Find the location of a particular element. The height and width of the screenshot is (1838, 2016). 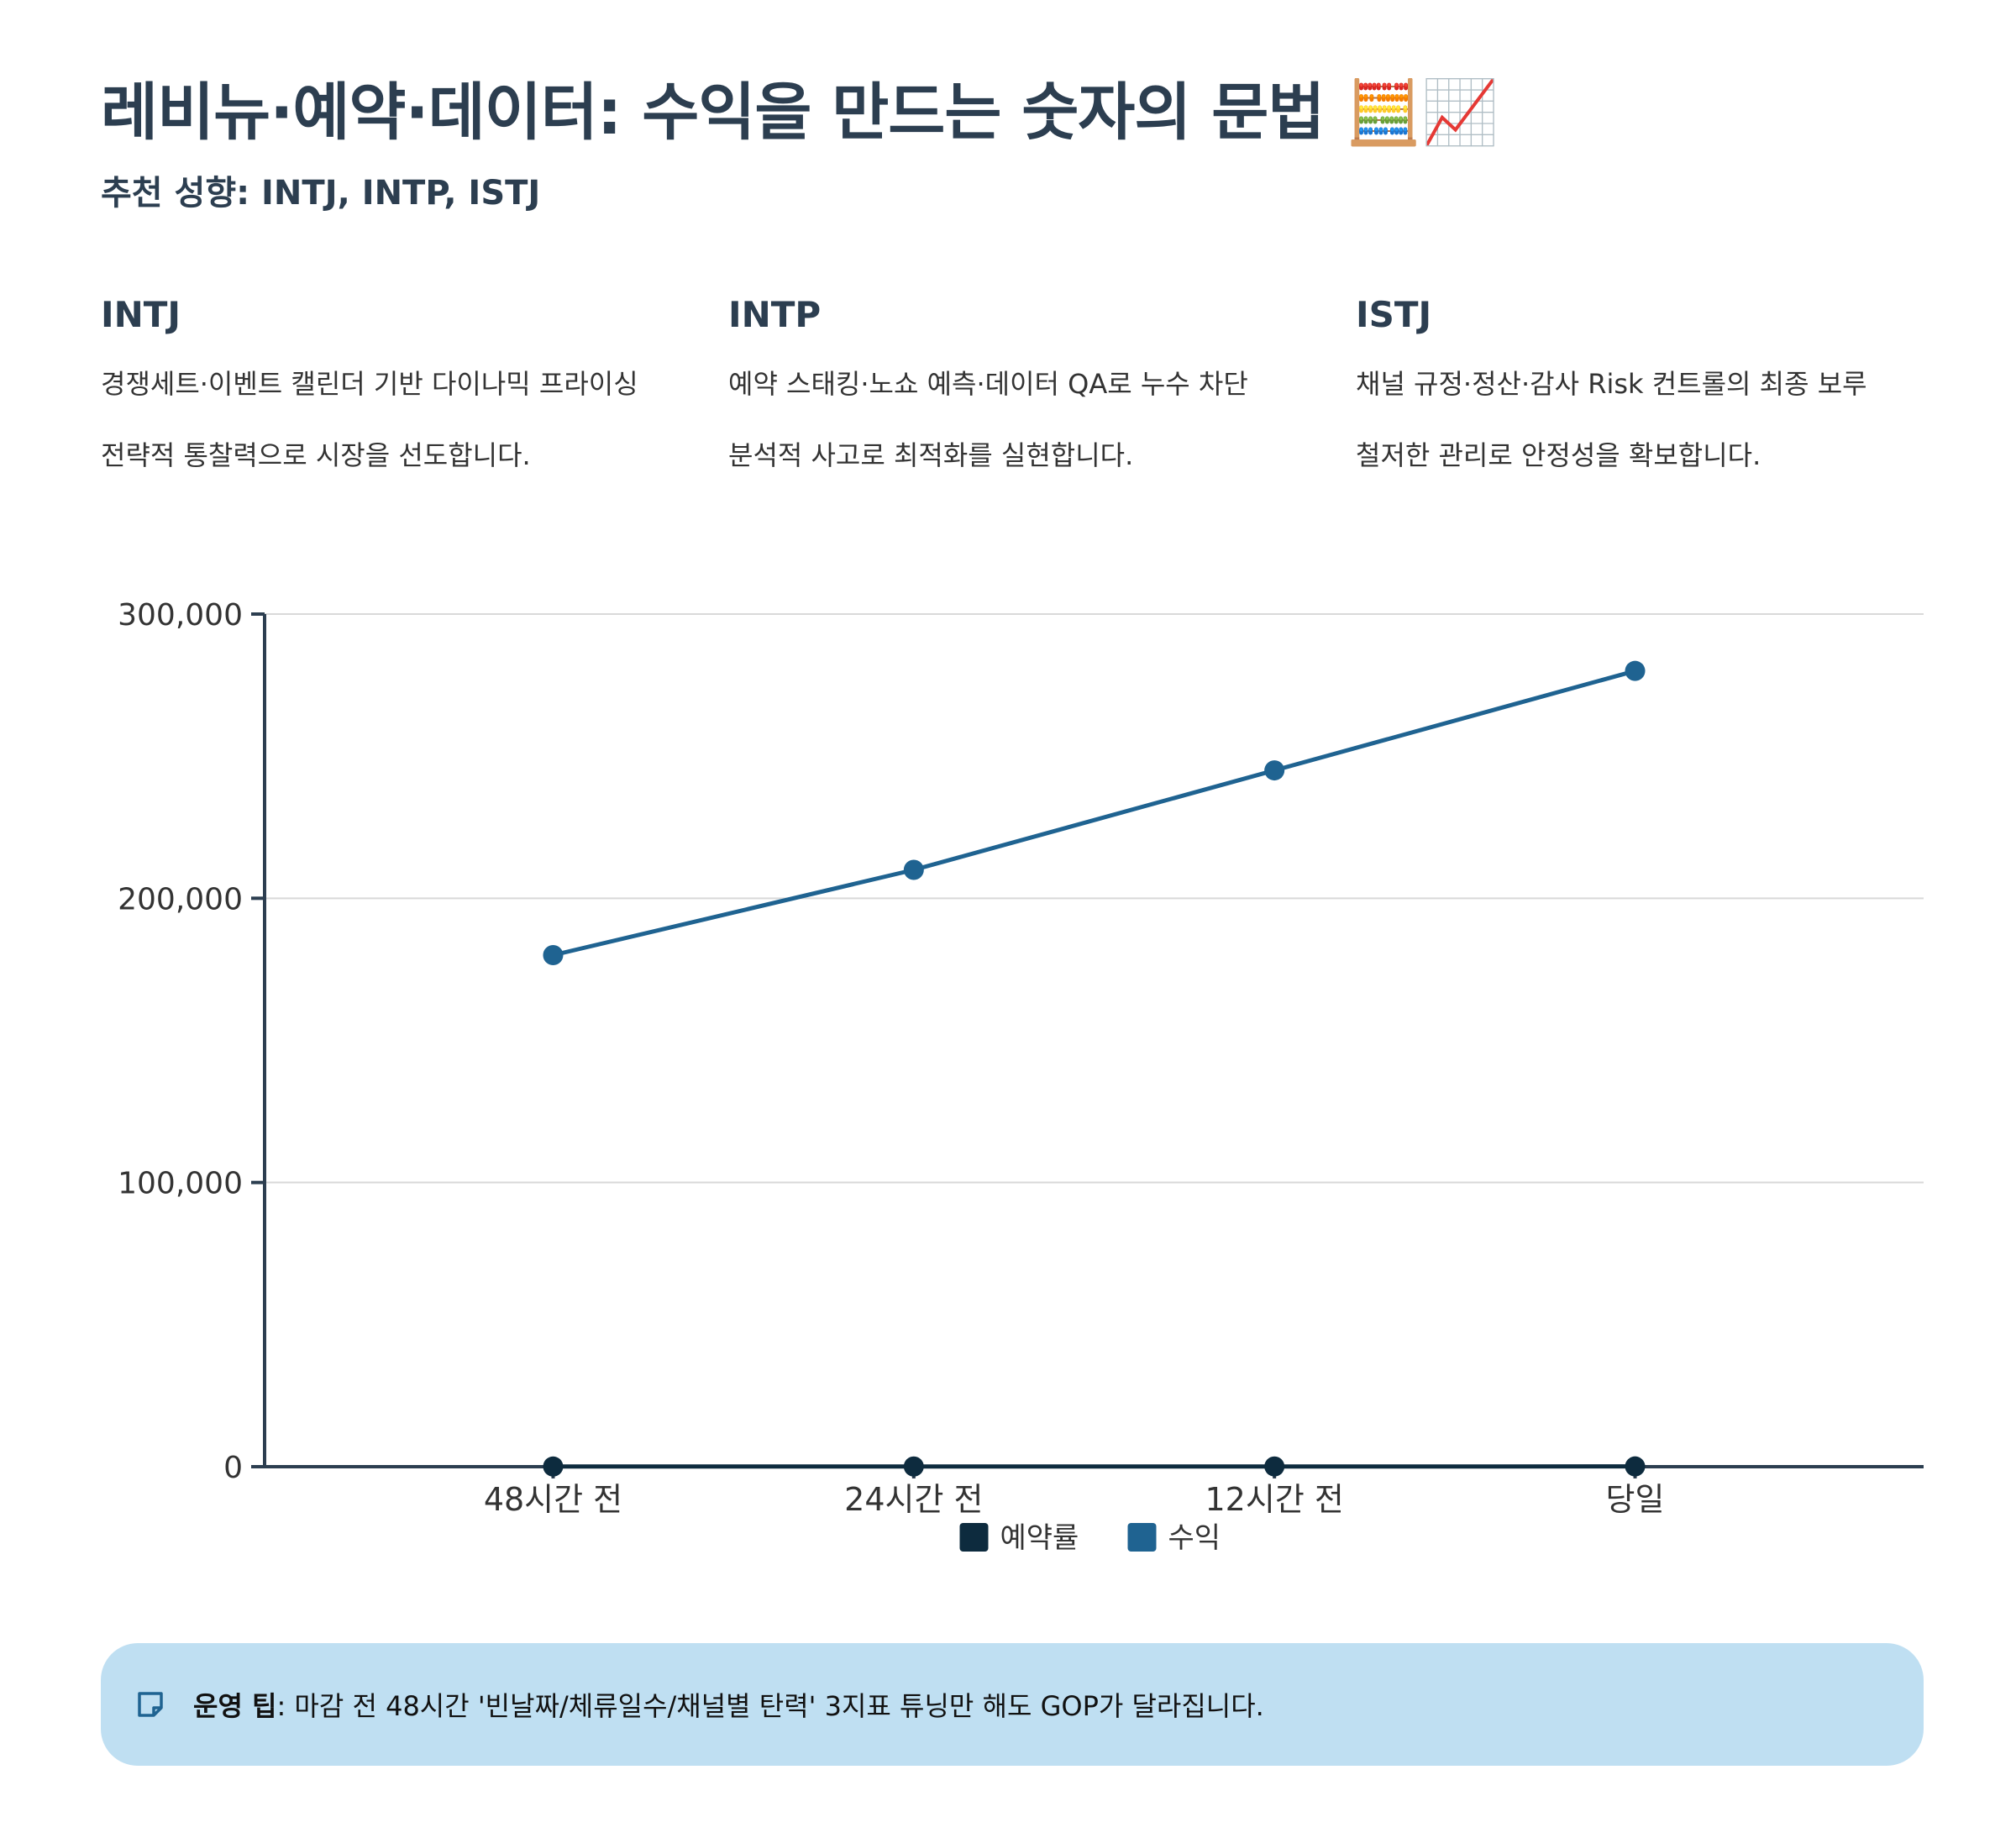

type-note: 철저한 관리로 안정성을 확보합니다. is located at coordinates (1558, 455).